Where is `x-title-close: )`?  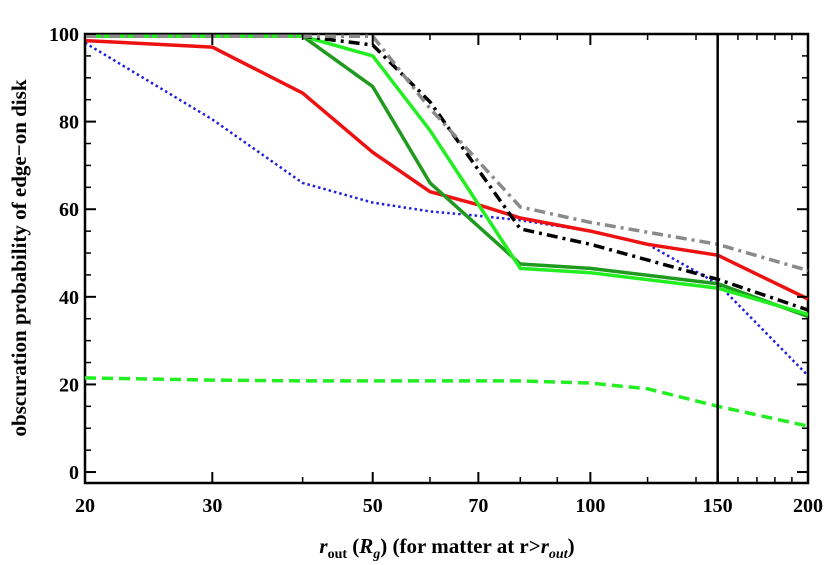 x-title-close: ) is located at coordinates (571, 546).